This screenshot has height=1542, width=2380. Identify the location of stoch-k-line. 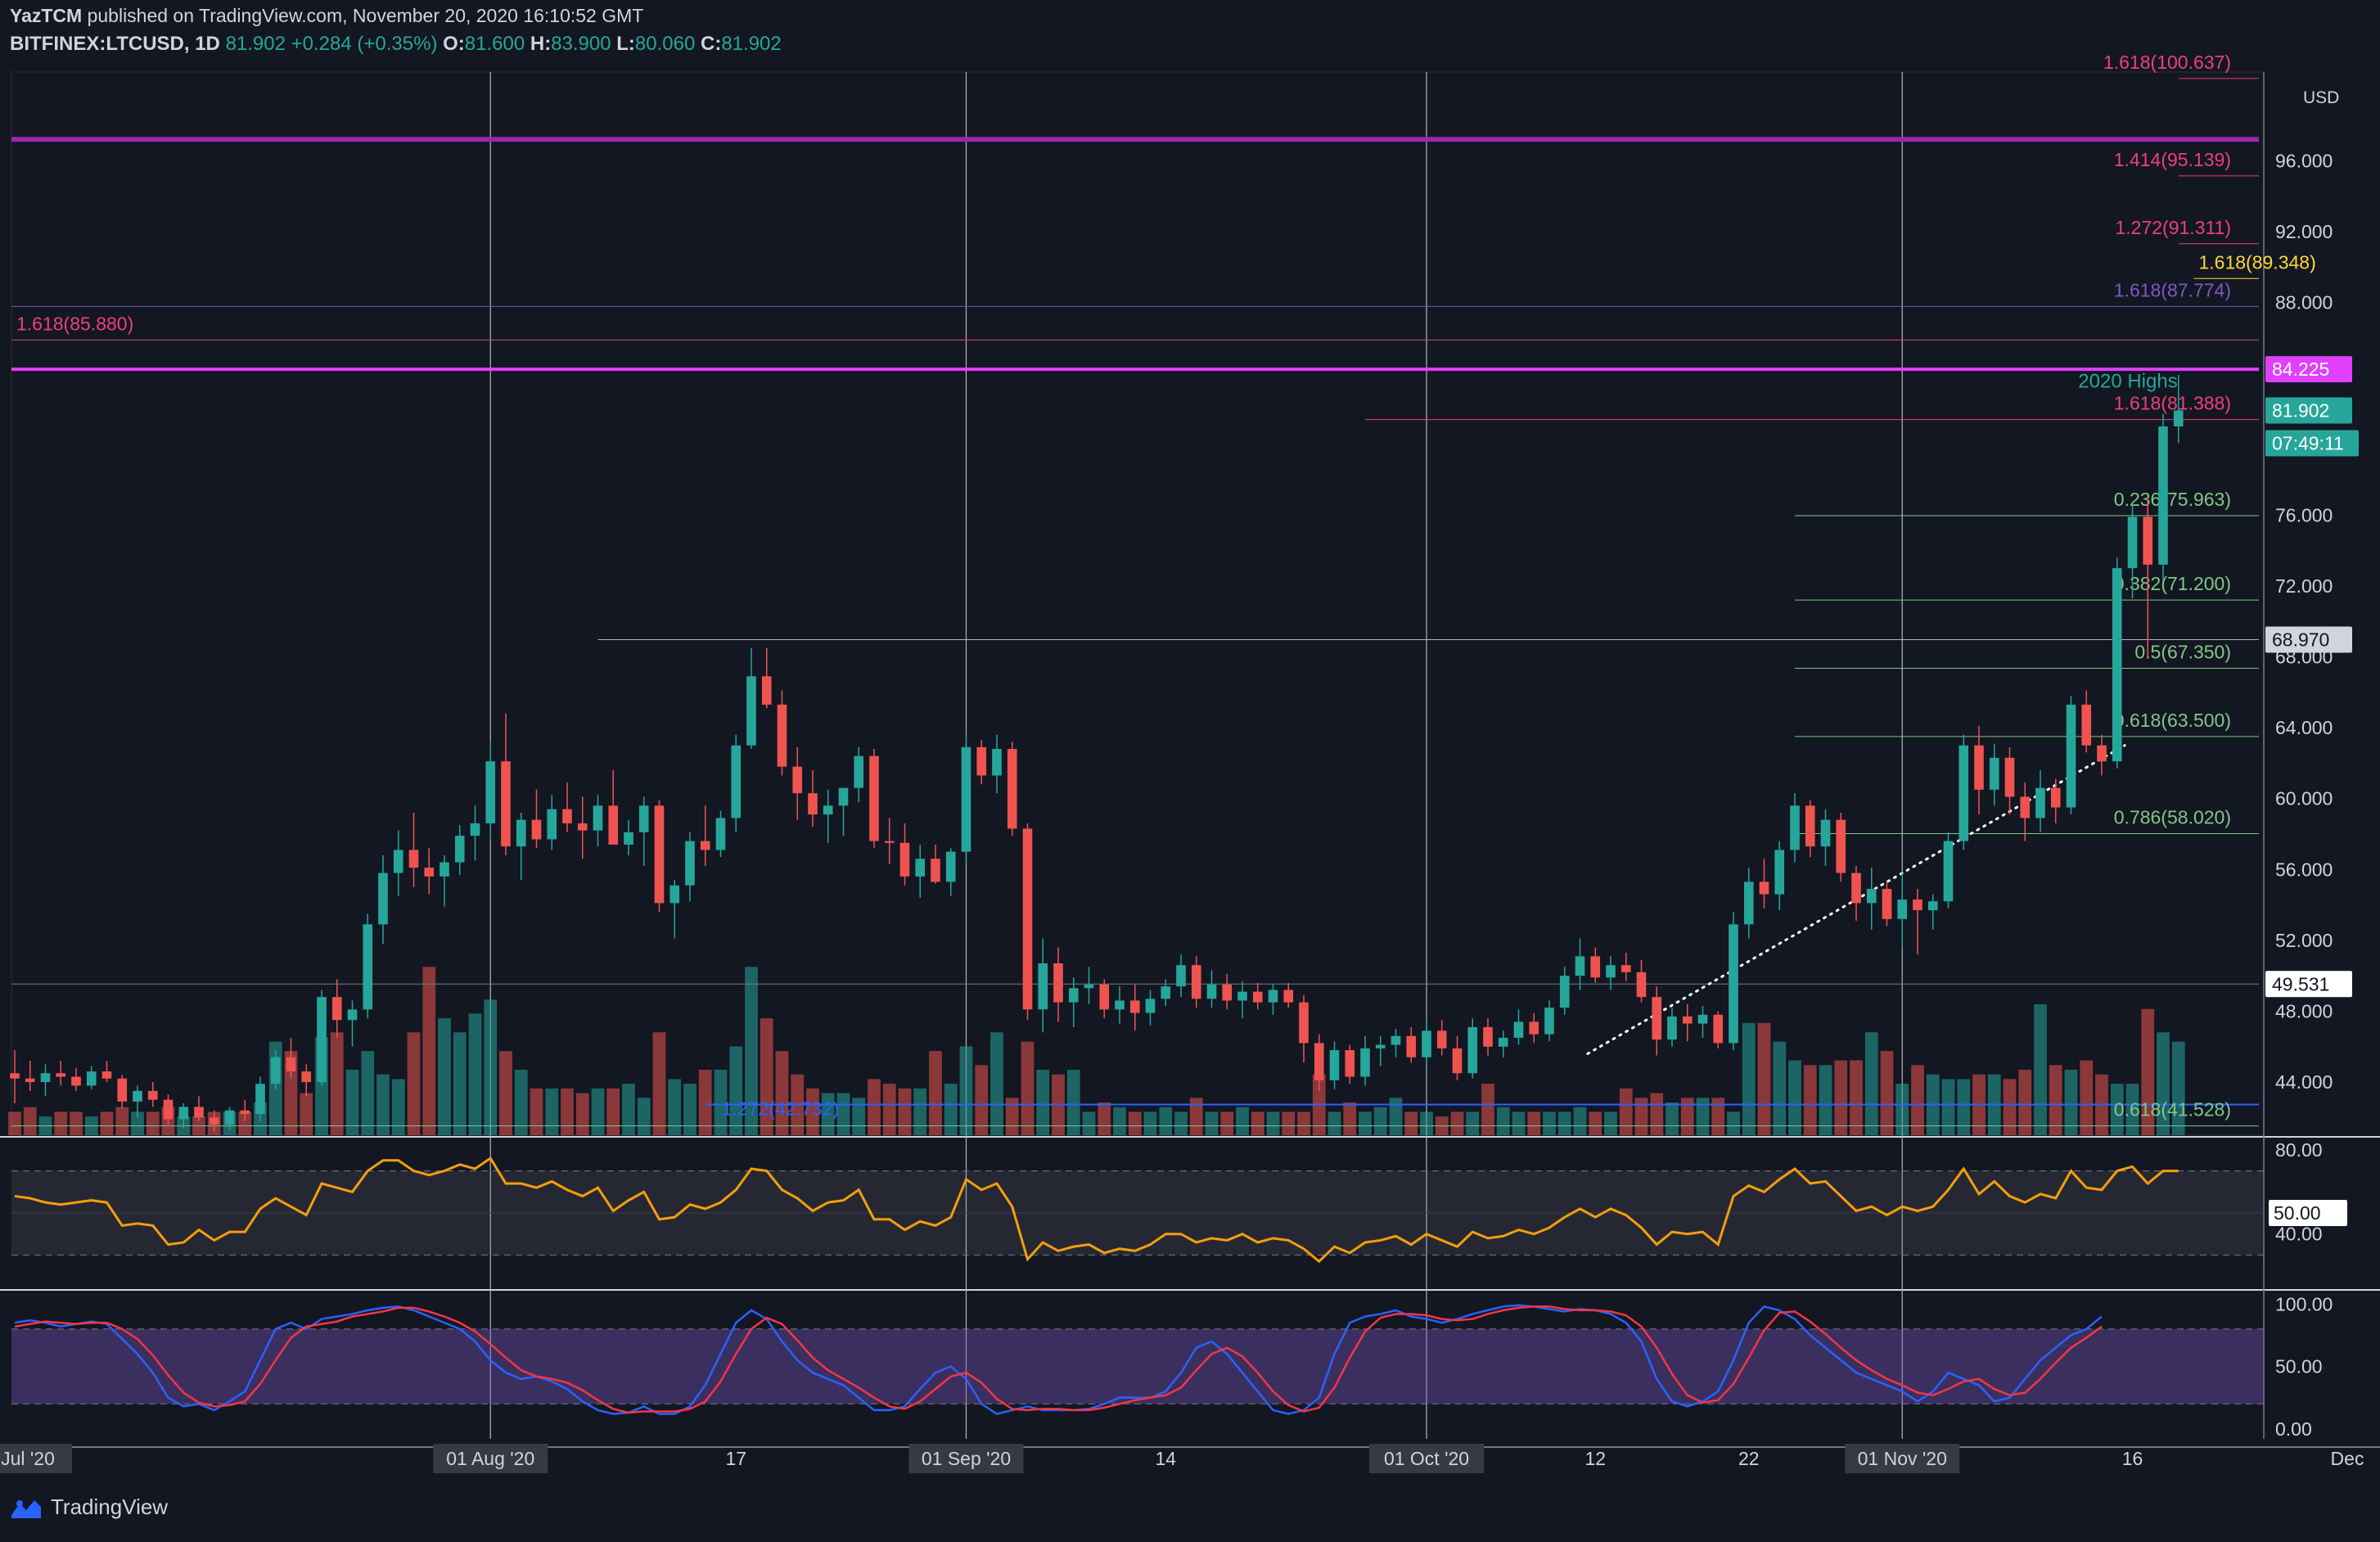
(1058, 1360).